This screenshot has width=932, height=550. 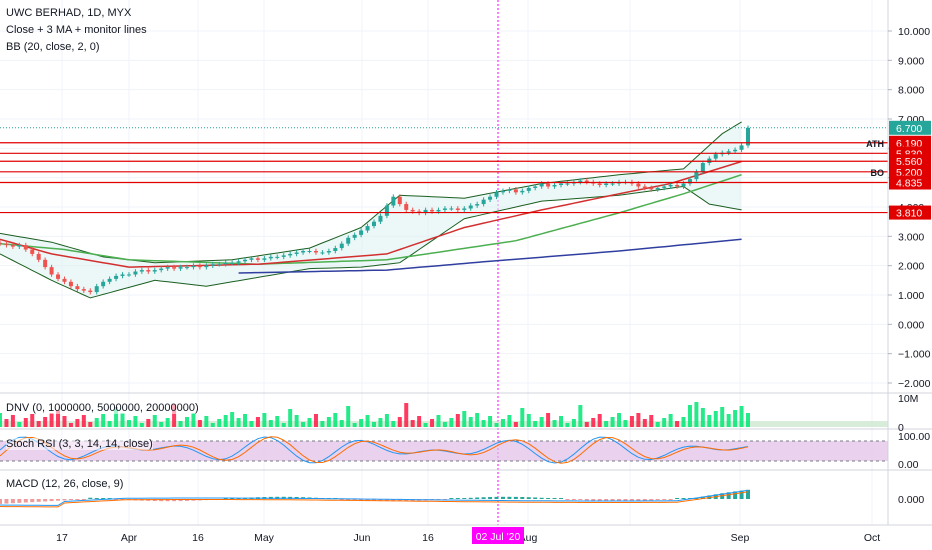 I want to click on macd-signal-line, so click(x=374, y=499).